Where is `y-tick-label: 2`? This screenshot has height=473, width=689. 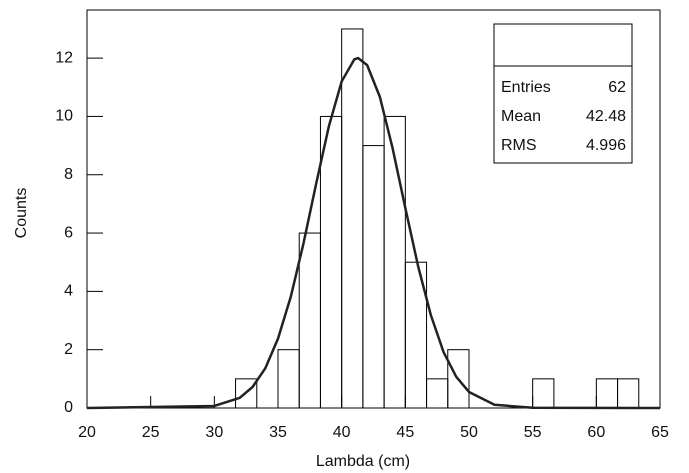 y-tick-label: 2 is located at coordinates (68, 349).